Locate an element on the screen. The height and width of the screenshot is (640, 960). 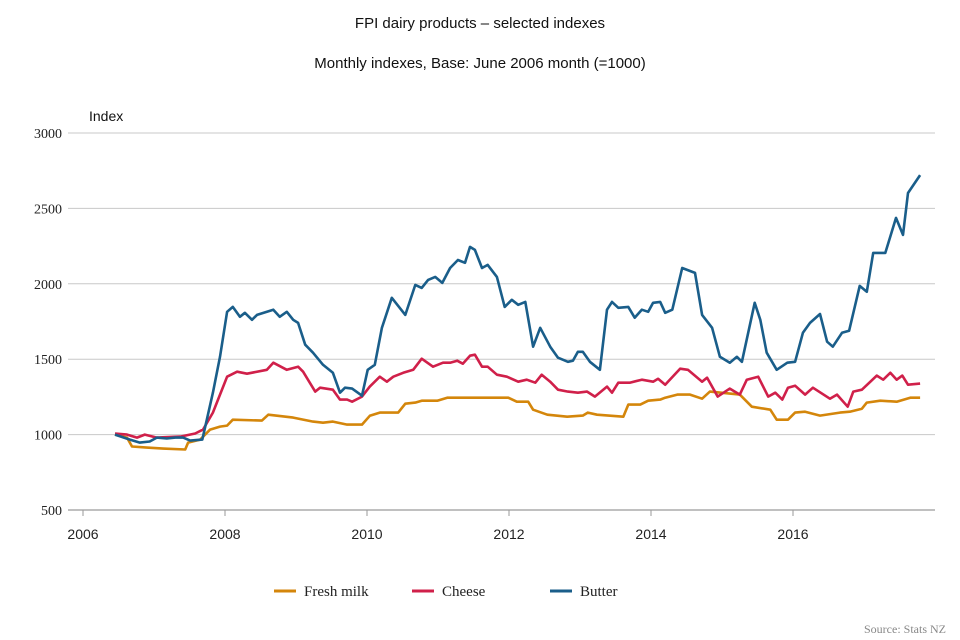
legend-item-butter: Butter is located at coordinates (584, 592).